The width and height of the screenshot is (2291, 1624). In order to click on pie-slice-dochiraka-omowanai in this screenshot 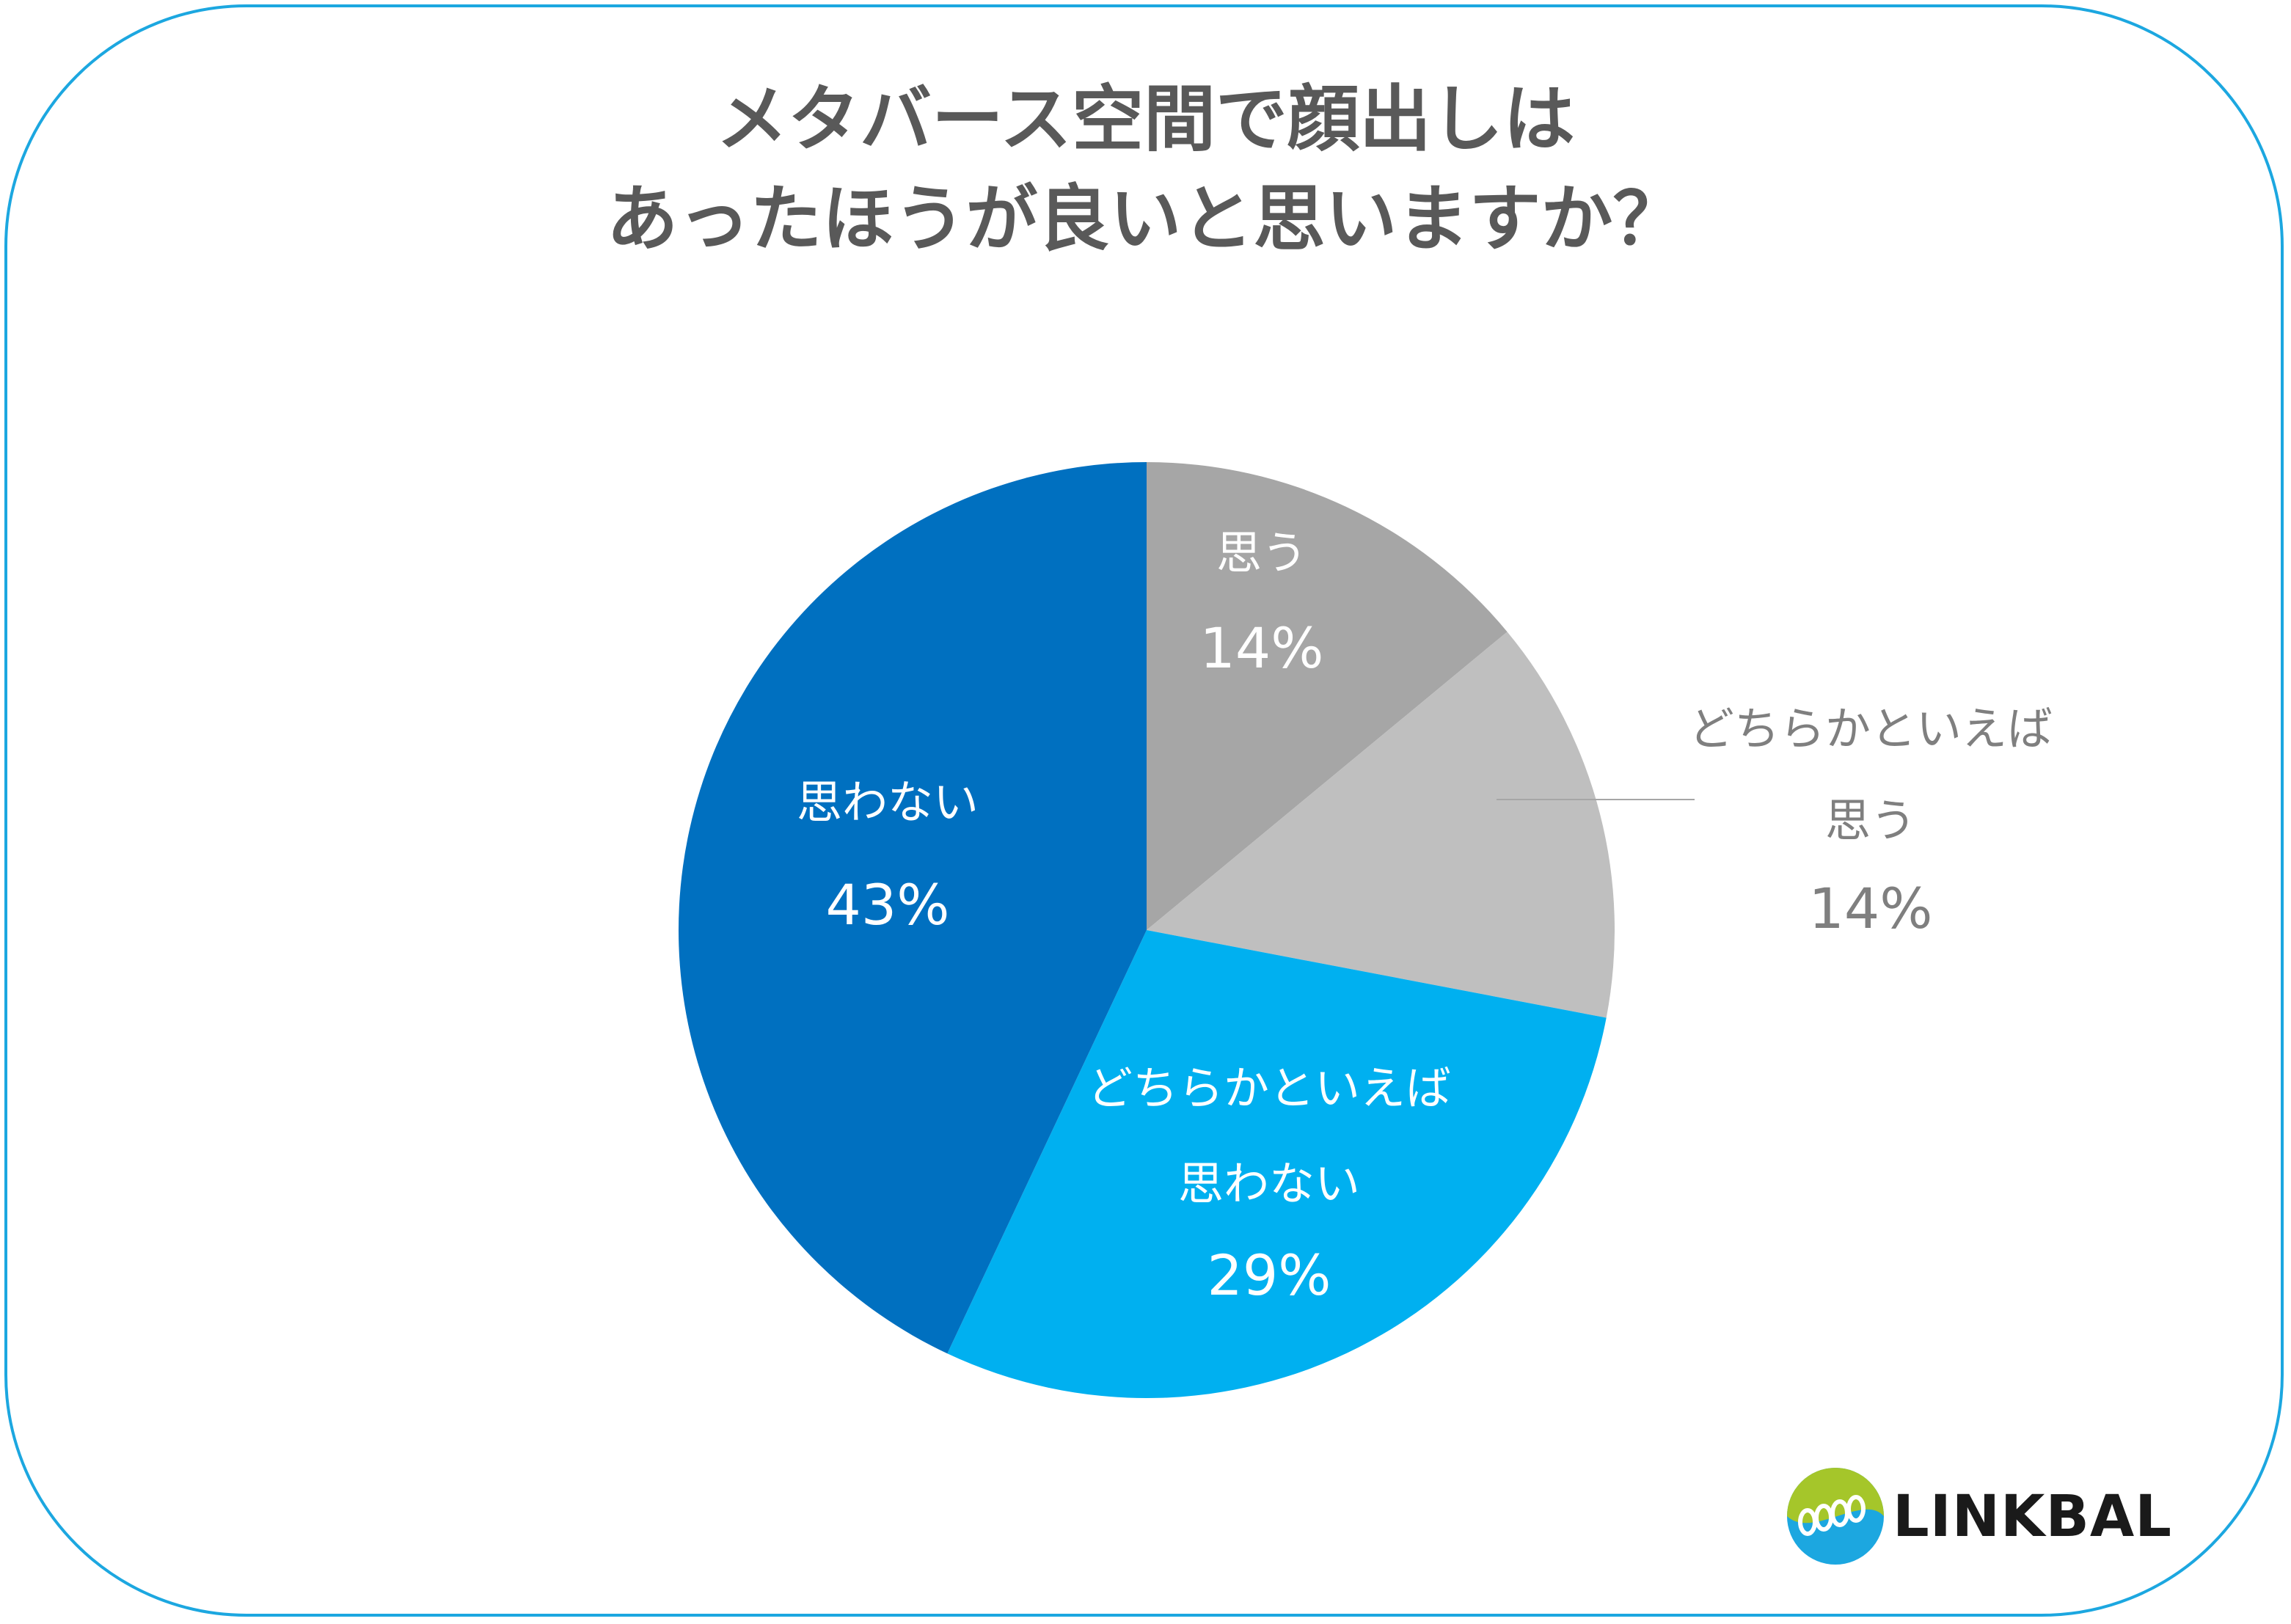, I will do `click(1277, 1164)`.